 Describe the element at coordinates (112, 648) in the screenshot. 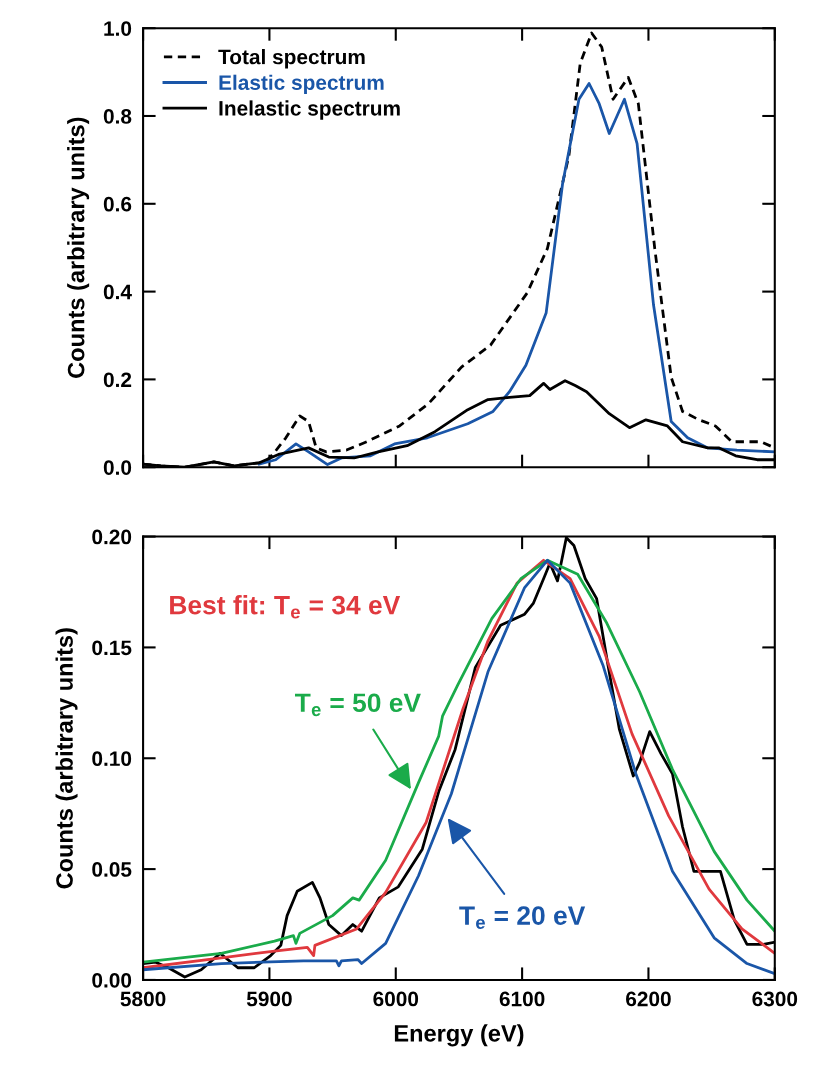

I see `y-tick-label: 0.15` at that location.